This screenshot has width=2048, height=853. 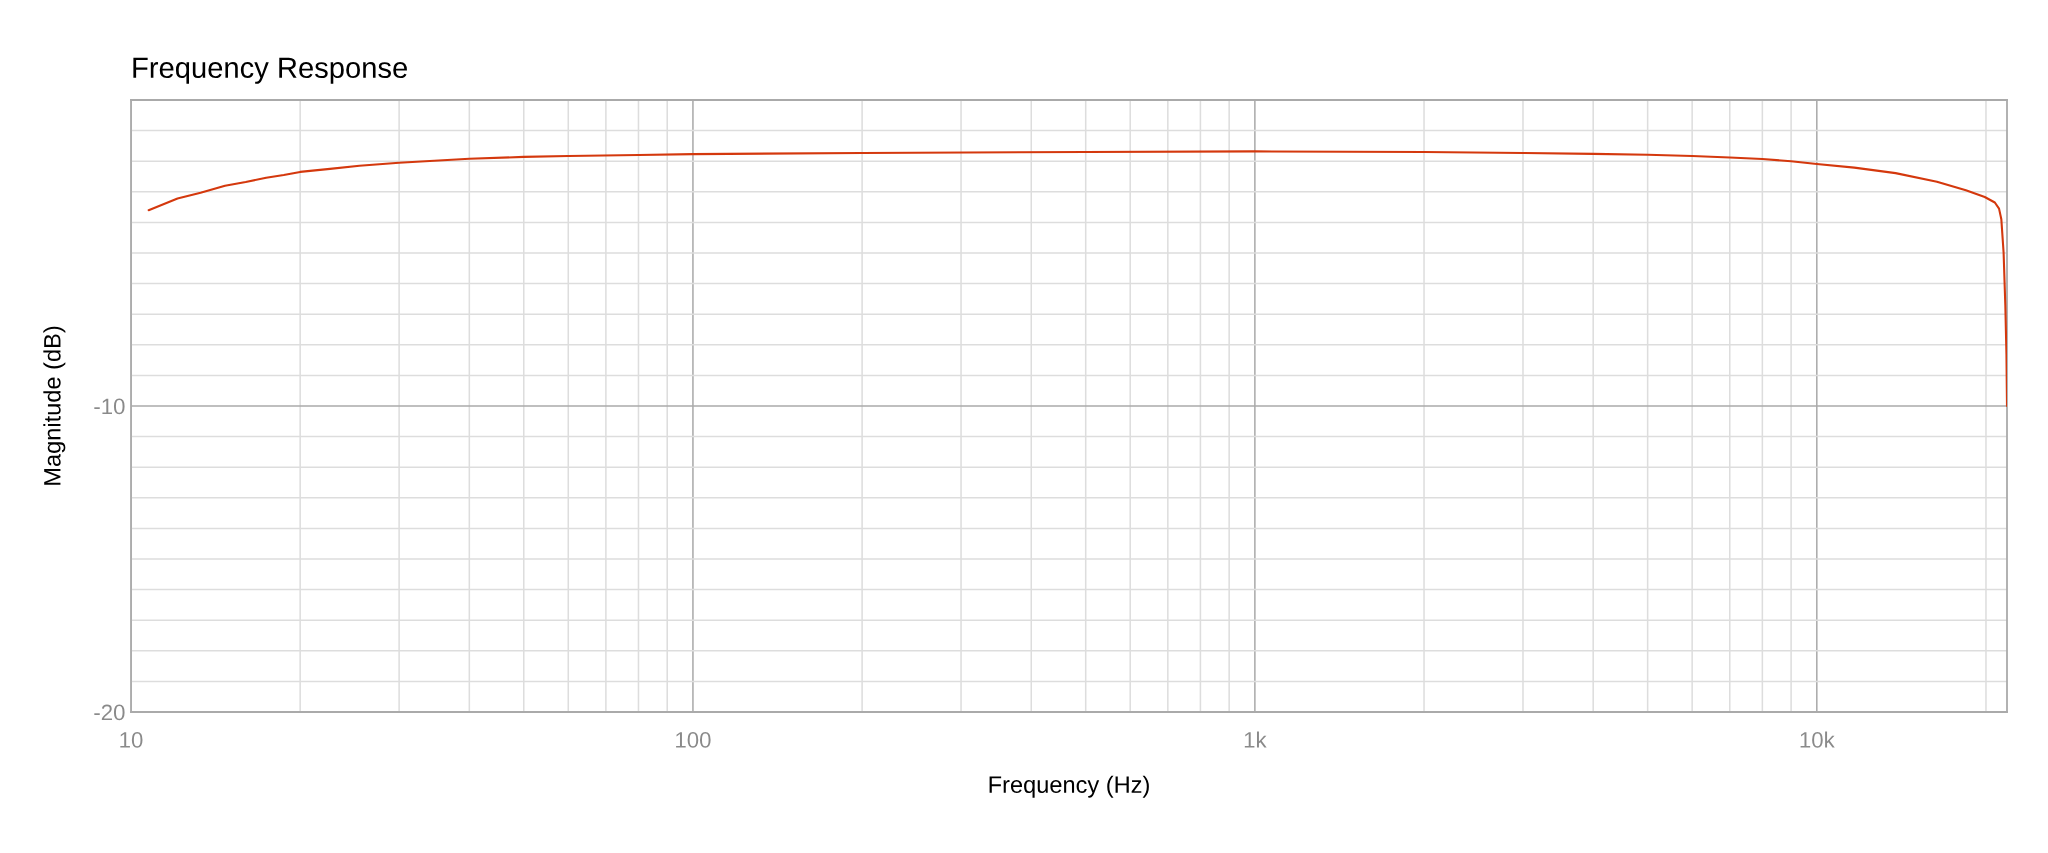 I want to click on x-axis-title: Frequency (Hz), so click(x=1069, y=786).